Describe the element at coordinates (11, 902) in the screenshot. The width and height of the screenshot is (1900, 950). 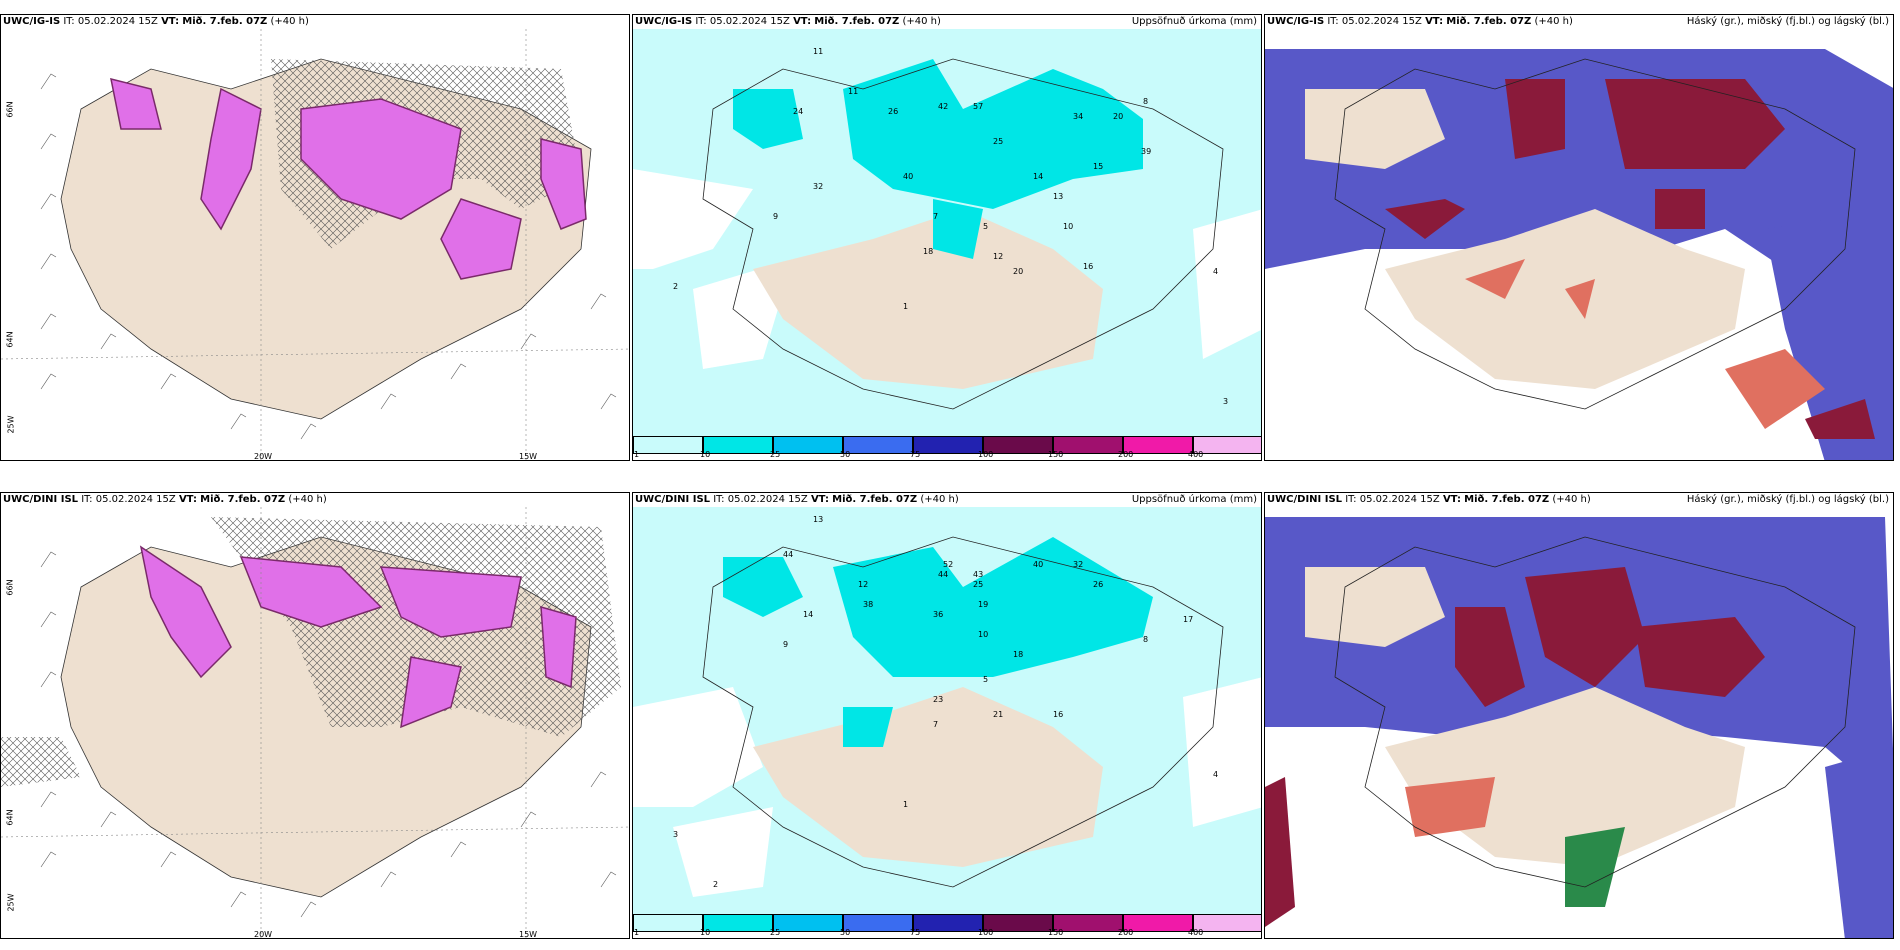
I see `lon-25w-label: 25W` at that location.